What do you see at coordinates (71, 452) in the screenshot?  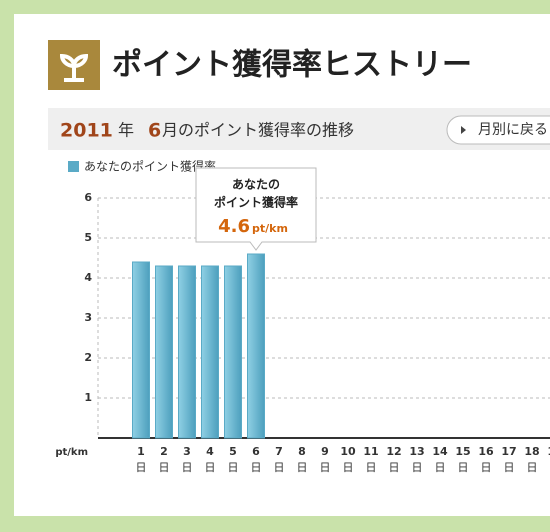 I see `y-axis-label: pt/km` at bounding box center [71, 452].